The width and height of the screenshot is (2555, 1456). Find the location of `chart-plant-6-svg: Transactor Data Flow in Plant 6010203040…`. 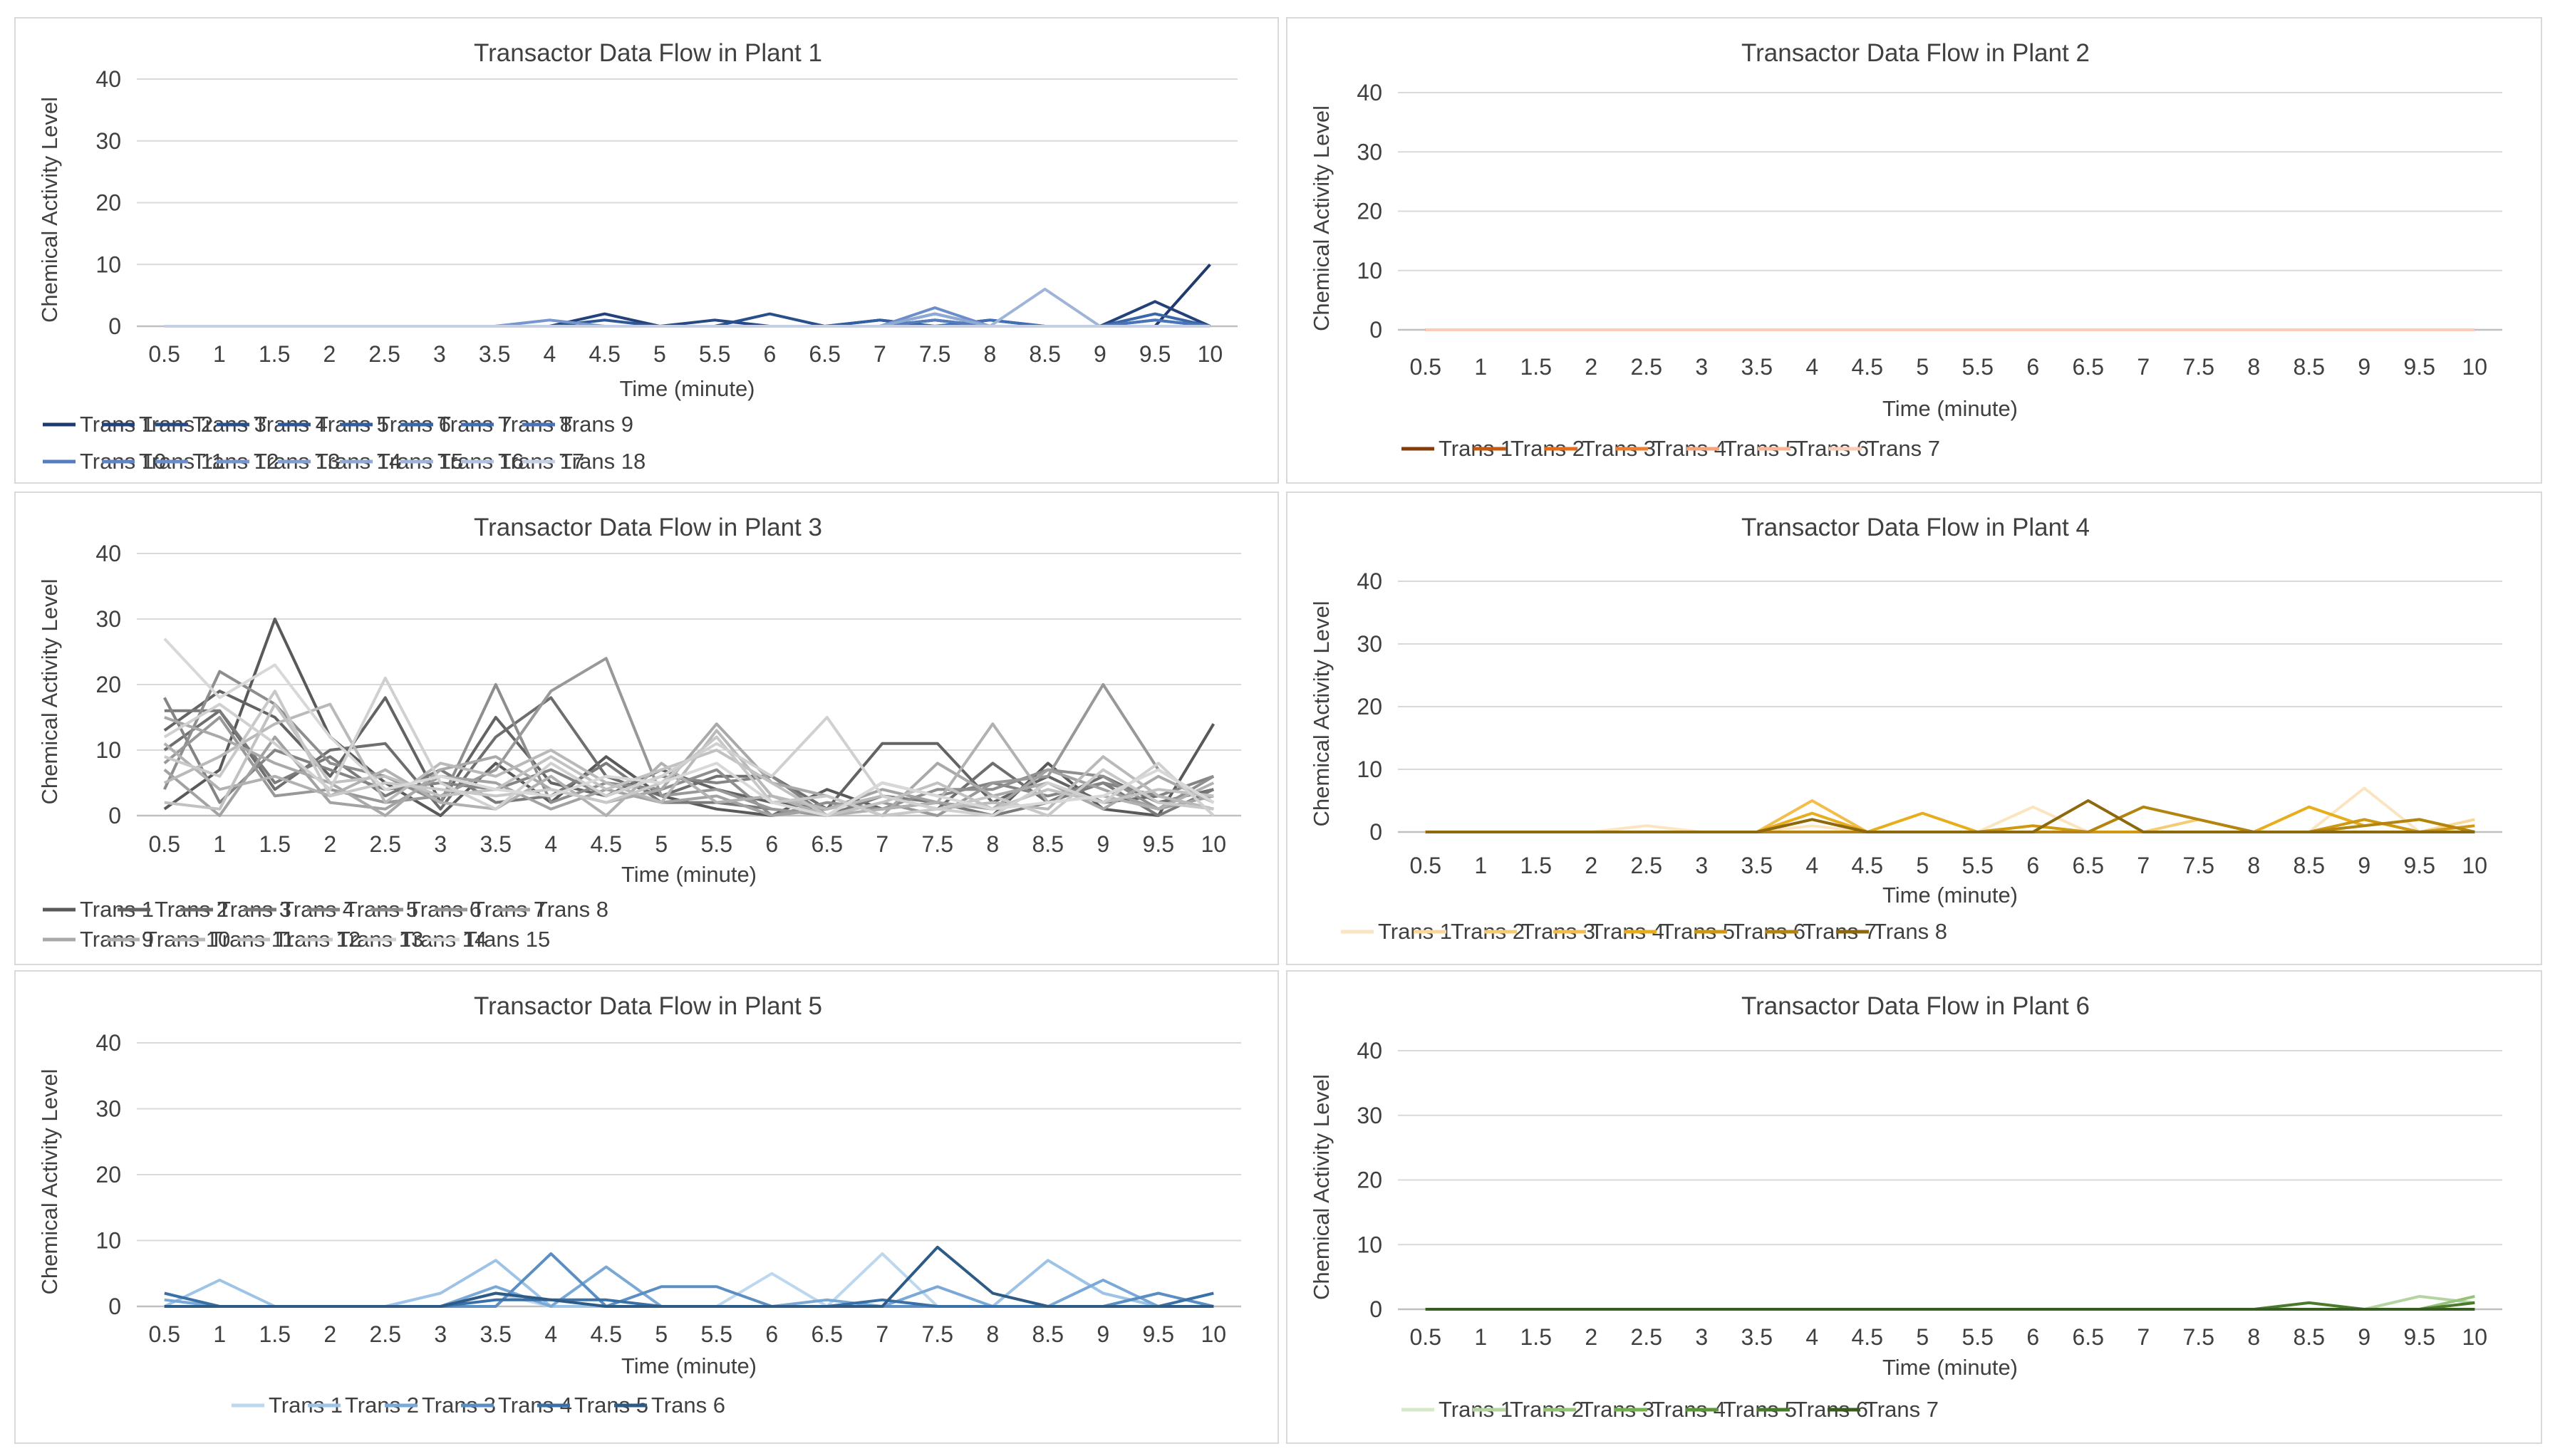

chart-plant-6-svg: Transactor Data Flow in Plant 6010203040… is located at coordinates (1905, 1207).